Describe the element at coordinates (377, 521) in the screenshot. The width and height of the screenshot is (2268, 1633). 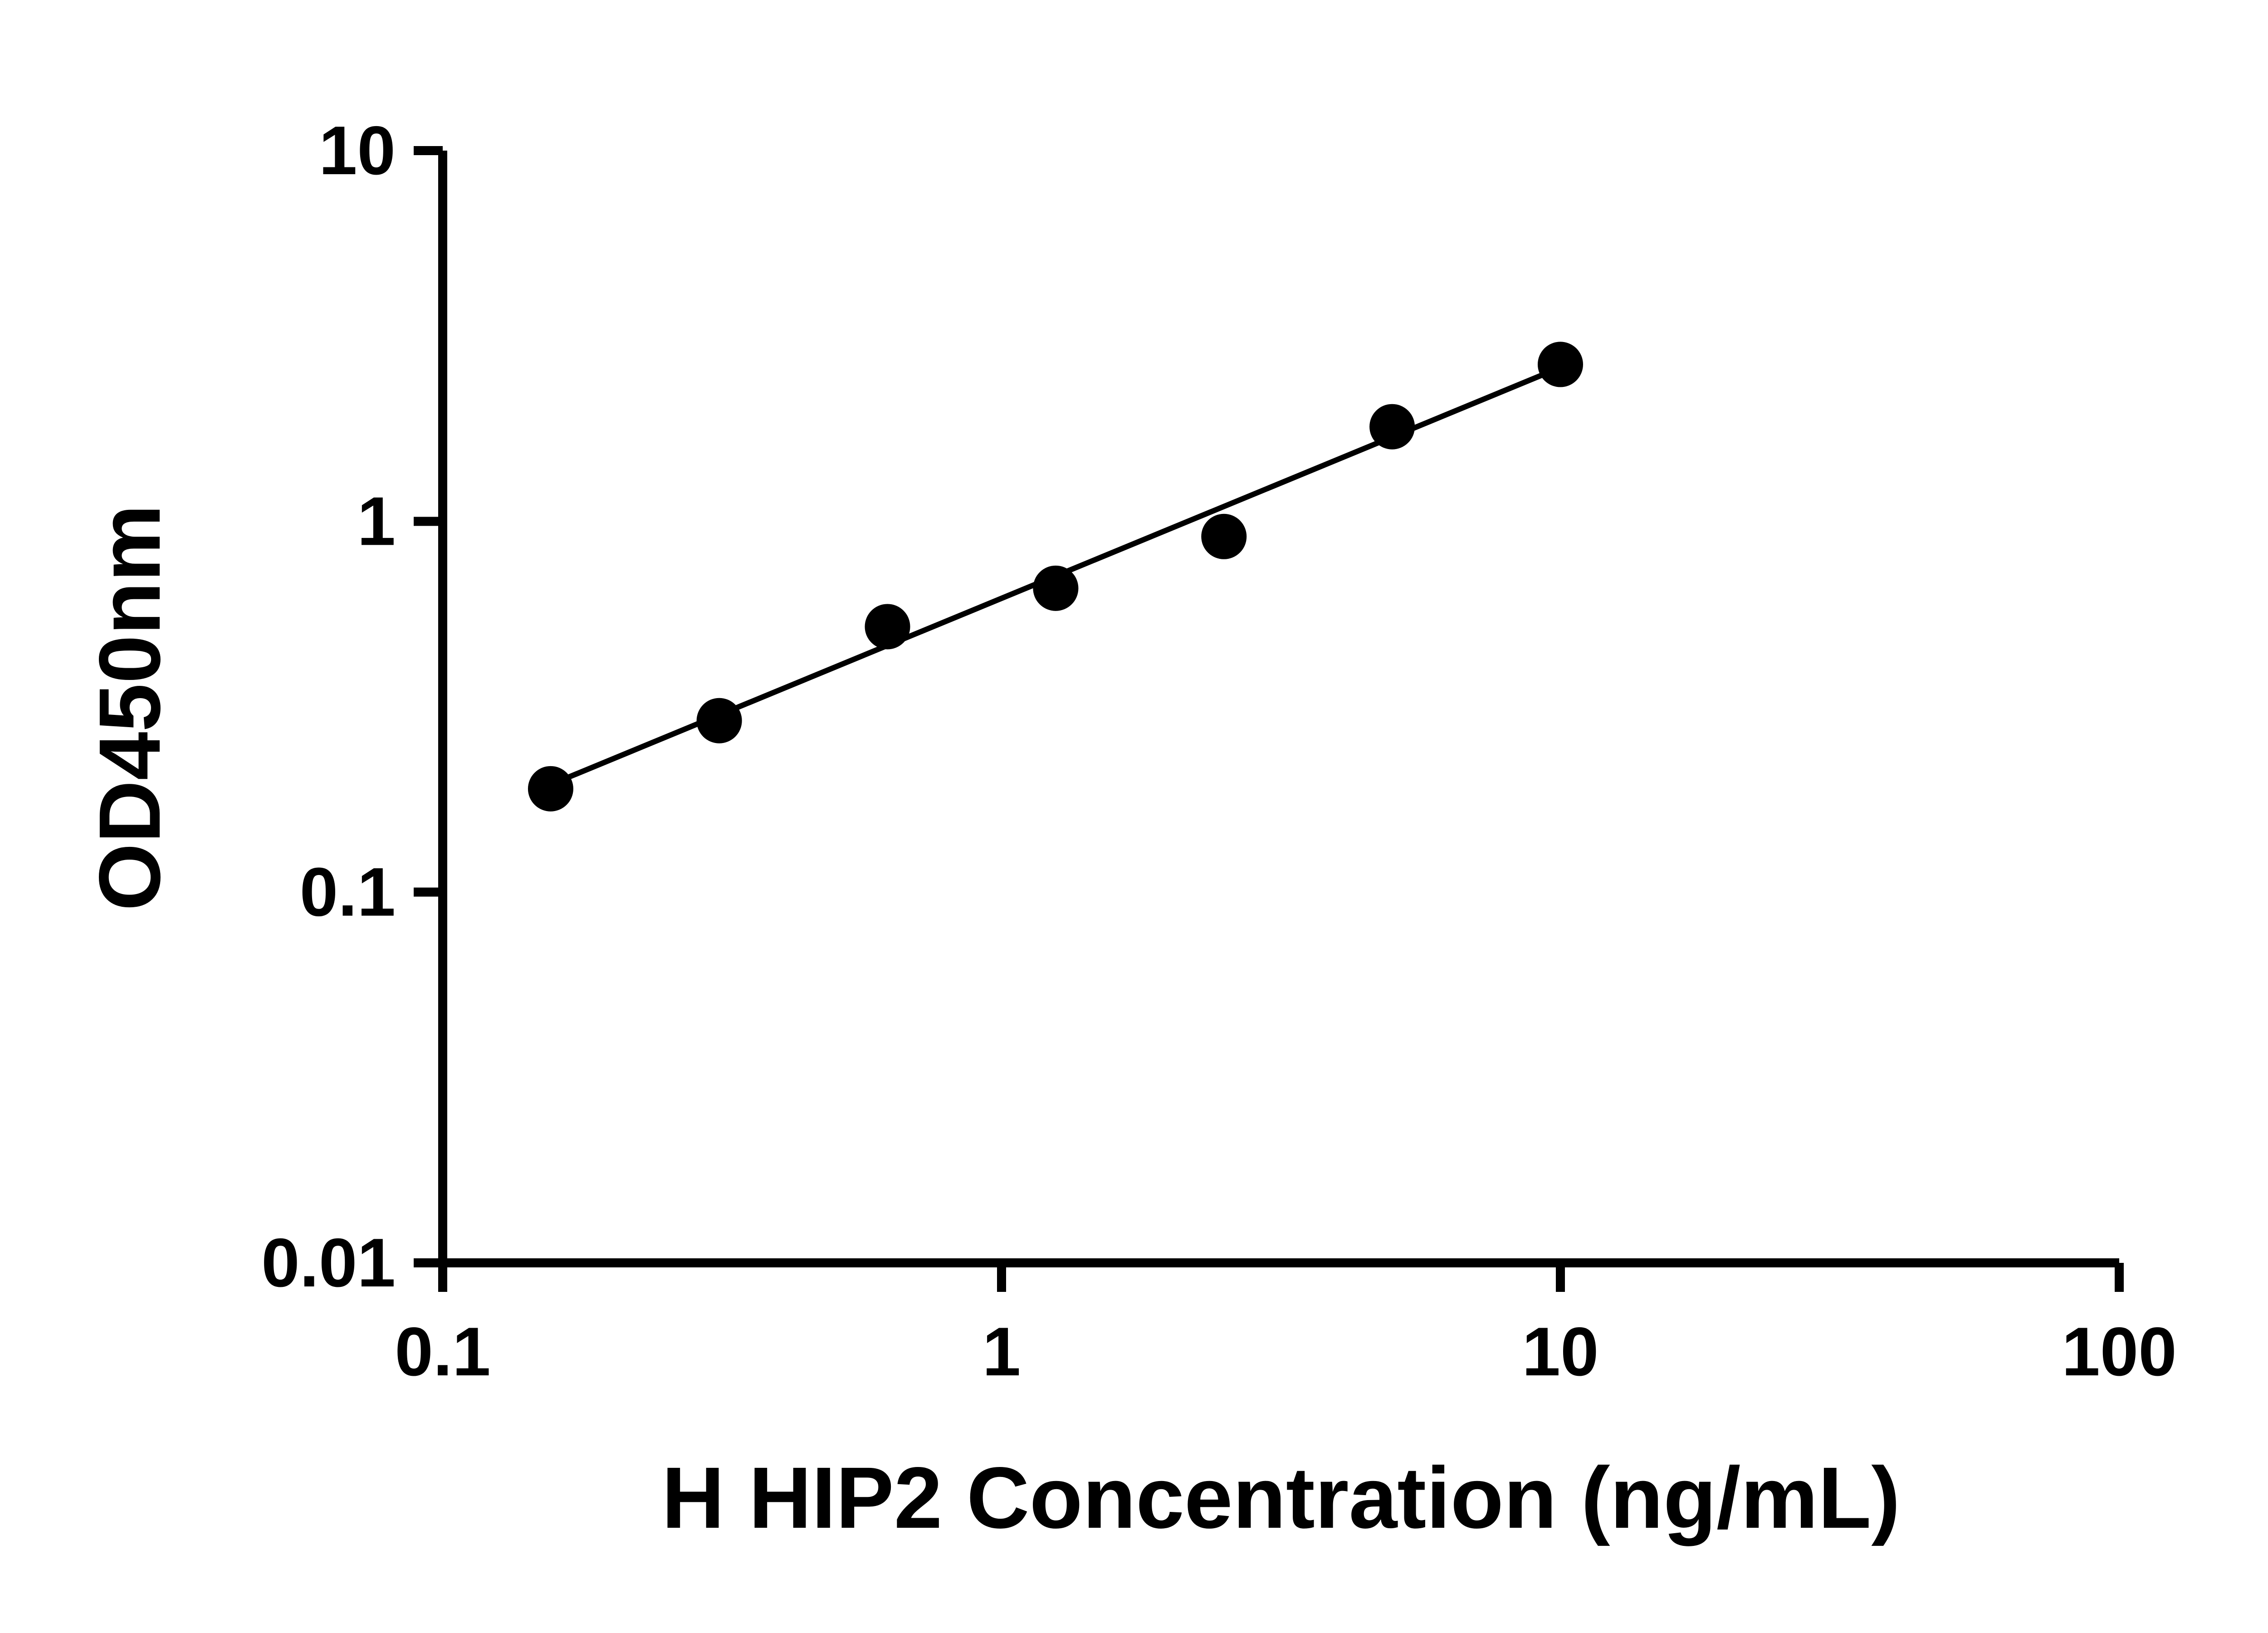
I see `y-tick-label: 1` at that location.